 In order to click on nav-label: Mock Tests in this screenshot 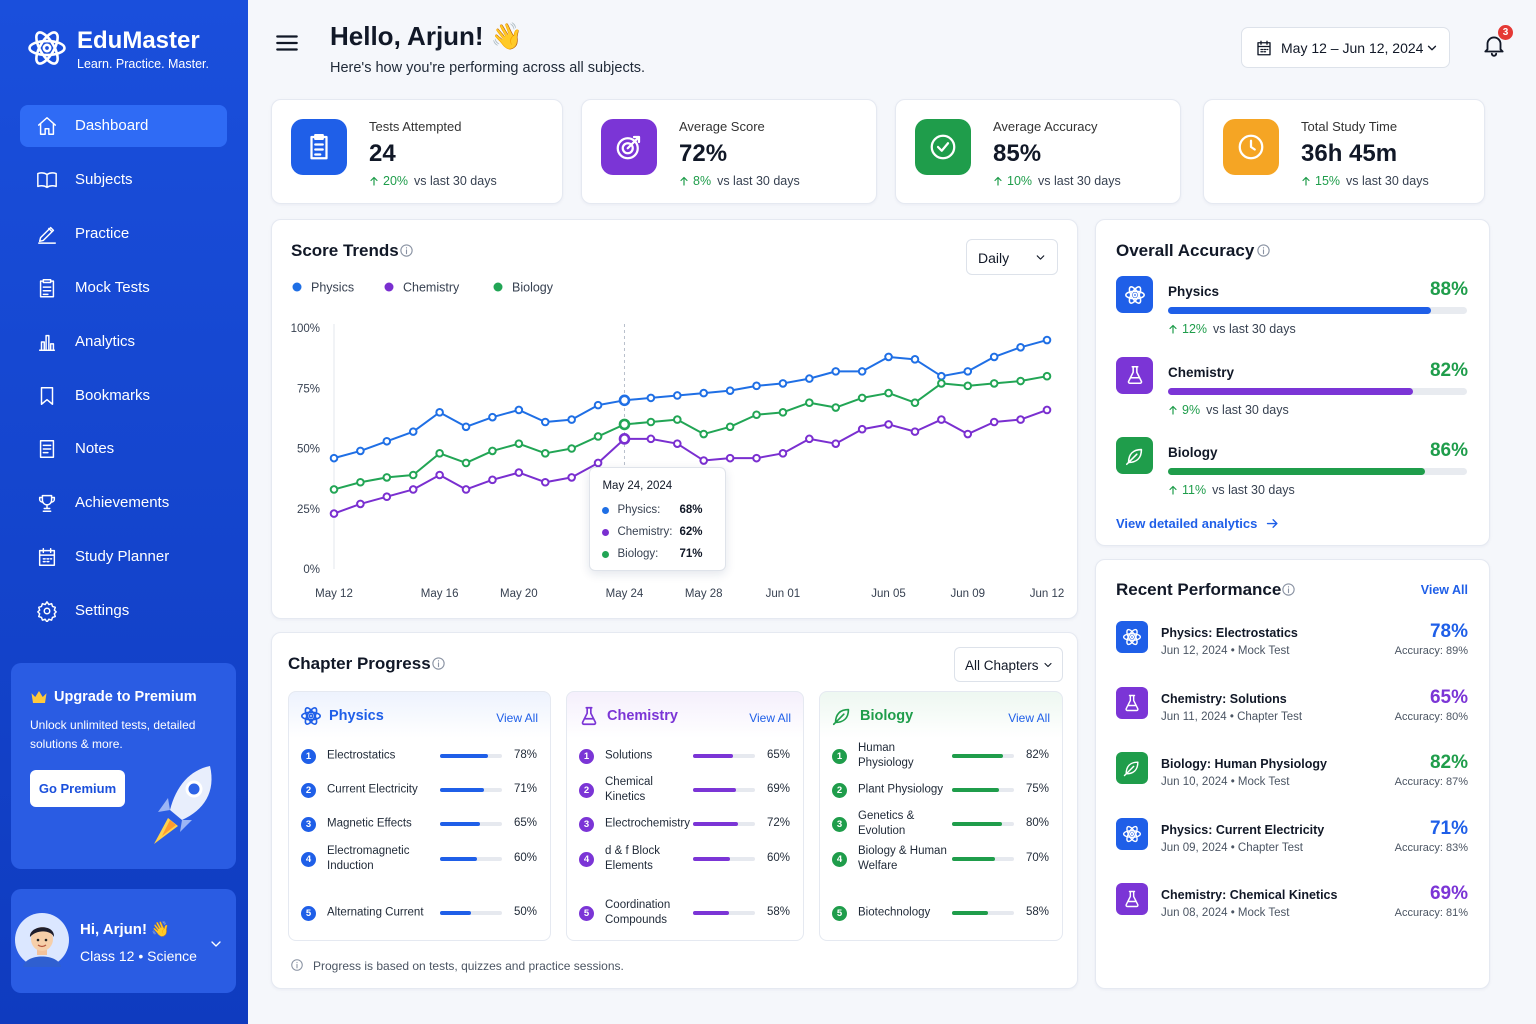, I will do `click(112, 287)`.